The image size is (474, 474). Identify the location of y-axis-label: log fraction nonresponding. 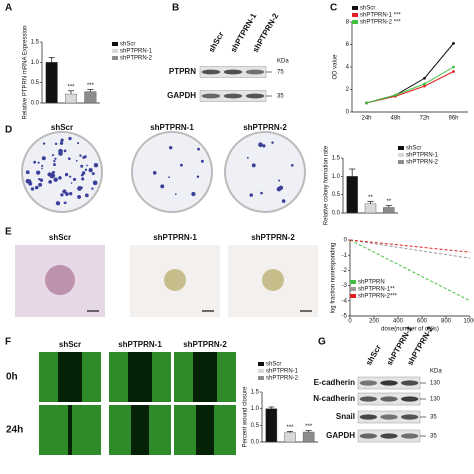
(334, 278).